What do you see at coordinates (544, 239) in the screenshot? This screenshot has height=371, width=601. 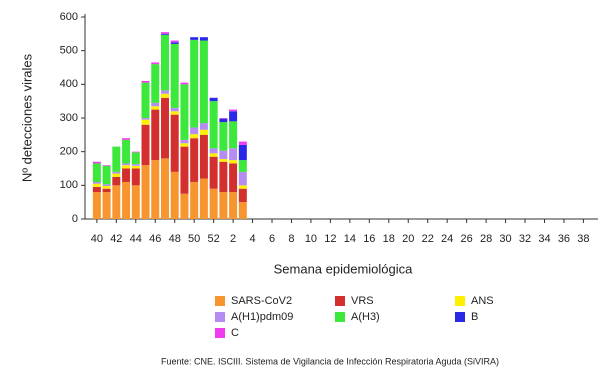 I see `x-tick-label: 34` at bounding box center [544, 239].